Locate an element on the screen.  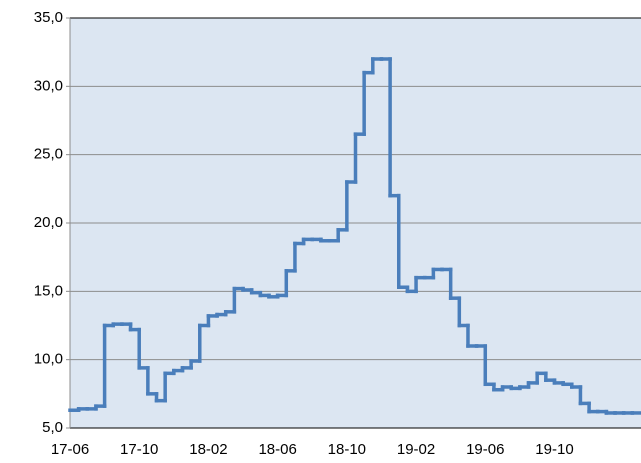
x-tick-label: 18-10 is located at coordinates (347, 449).